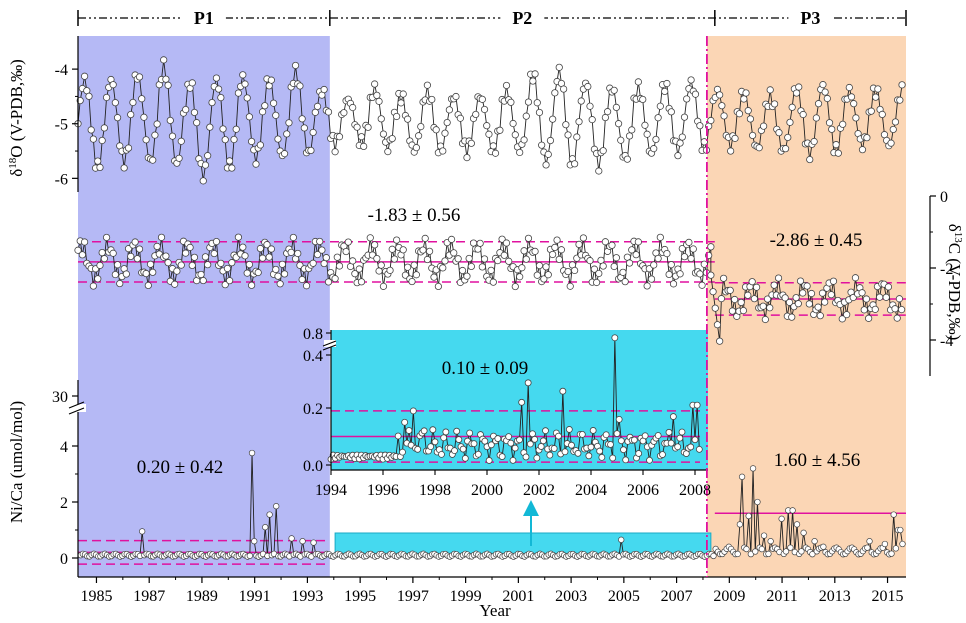  What do you see at coordinates (624, 596) in the screenshot?
I see `x-tick-label: 2005` at bounding box center [624, 596].